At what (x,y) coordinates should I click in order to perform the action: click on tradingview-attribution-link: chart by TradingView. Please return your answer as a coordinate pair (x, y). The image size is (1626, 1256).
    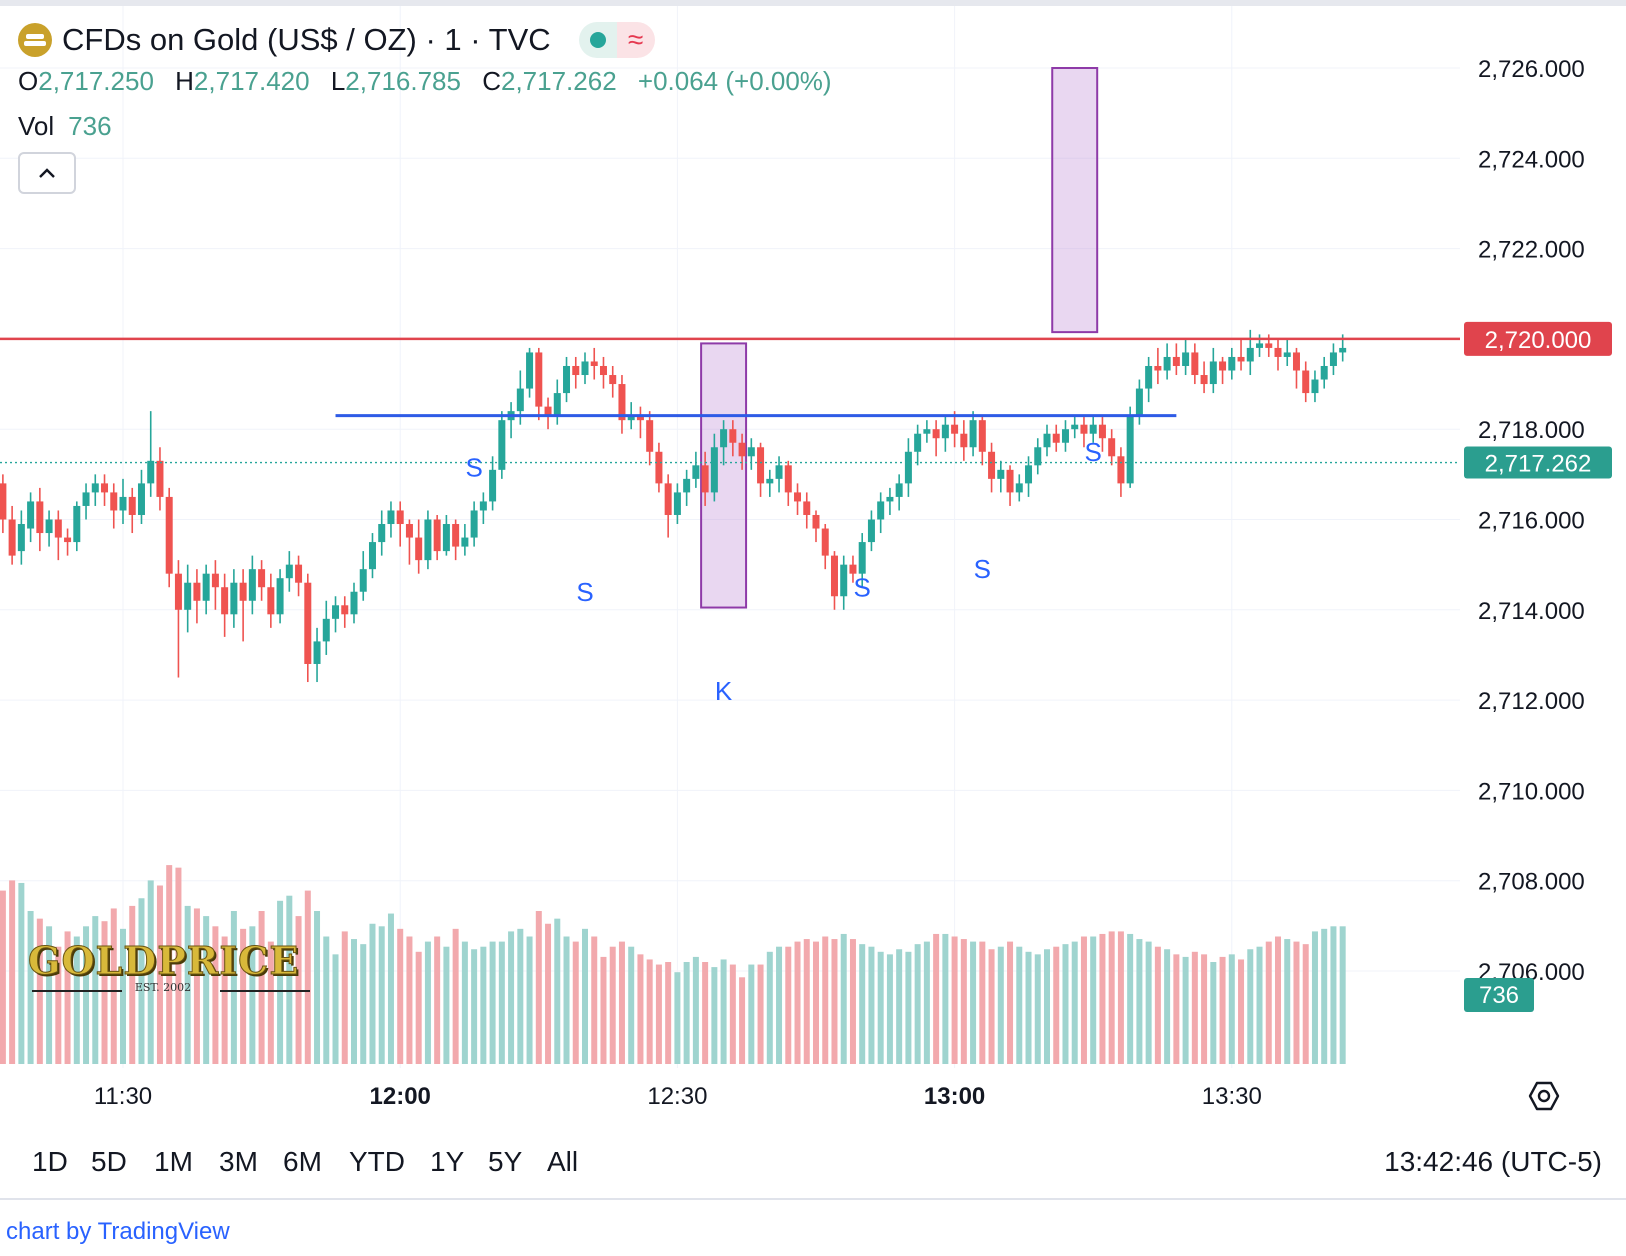
    Looking at the image, I should click on (118, 1231).